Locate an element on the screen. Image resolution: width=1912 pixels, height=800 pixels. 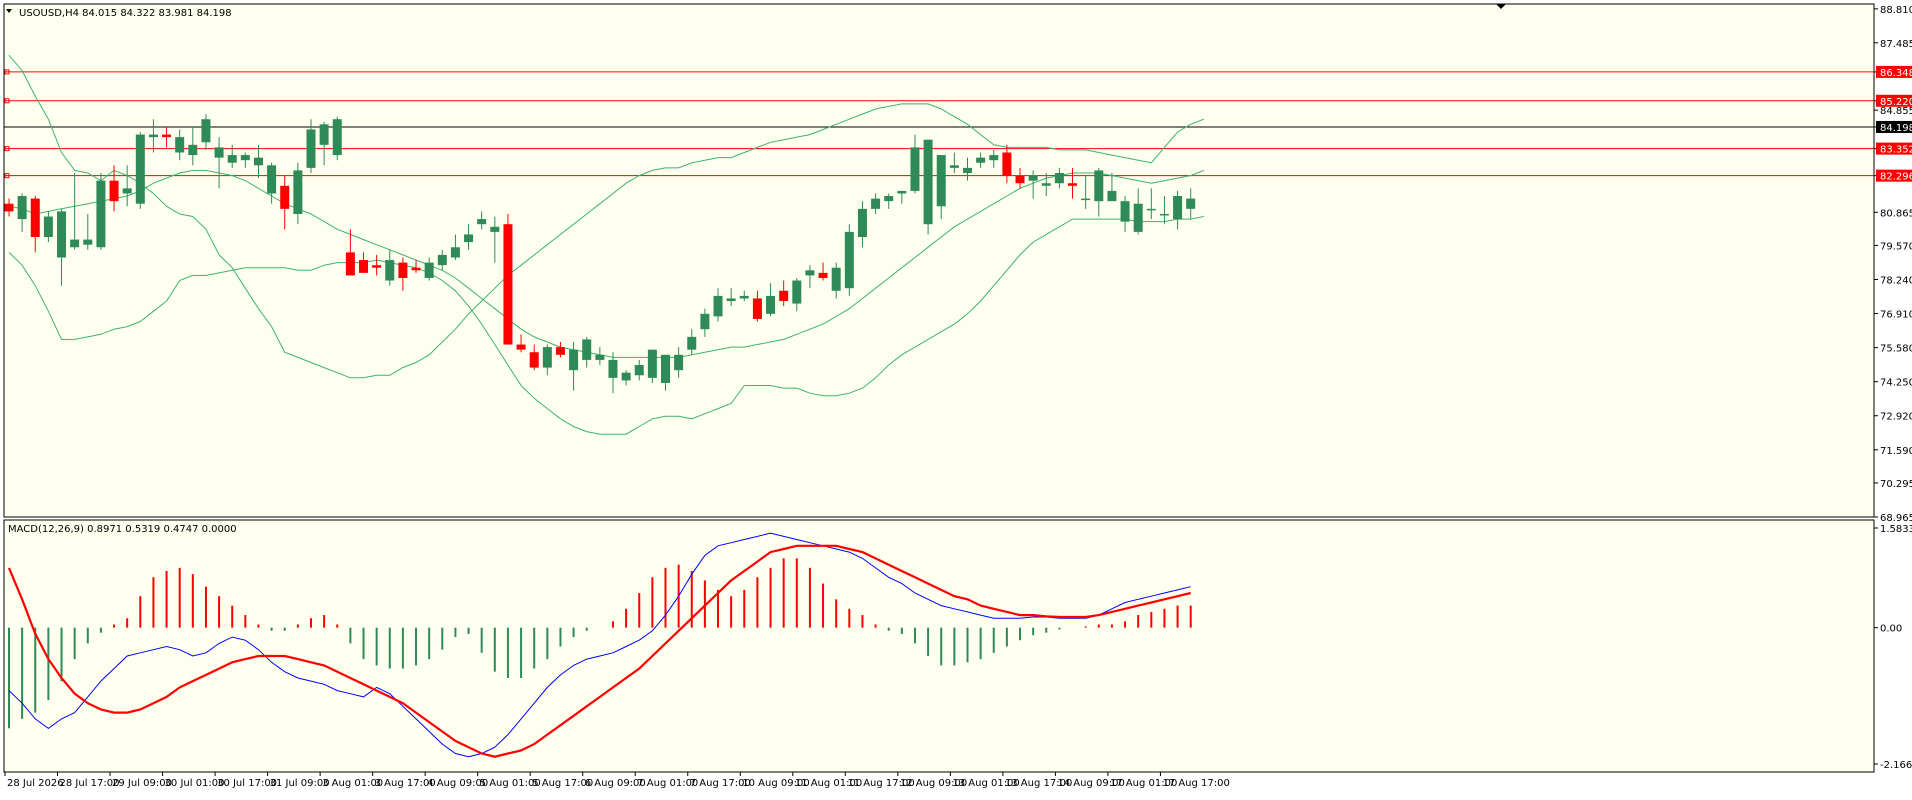
price-tick-label: 85.220 is located at coordinates (1896, 102).